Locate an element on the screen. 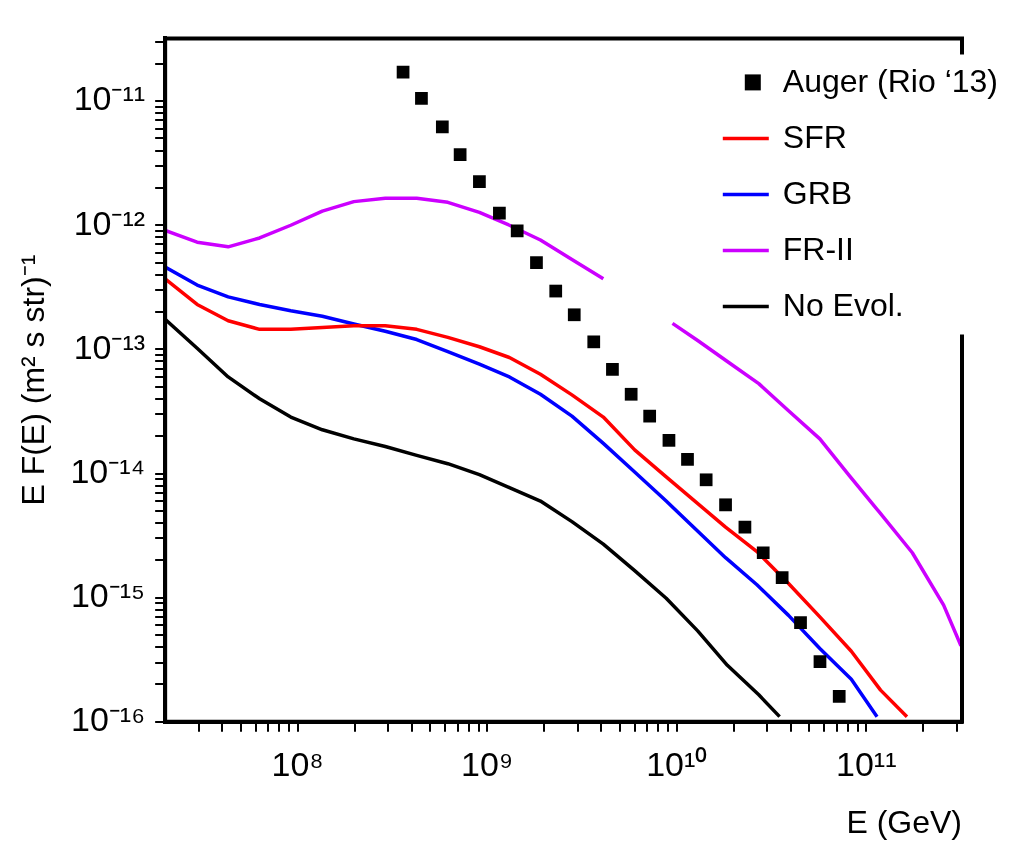  x-tick-label: 10¹⁰ is located at coordinates (677, 763).